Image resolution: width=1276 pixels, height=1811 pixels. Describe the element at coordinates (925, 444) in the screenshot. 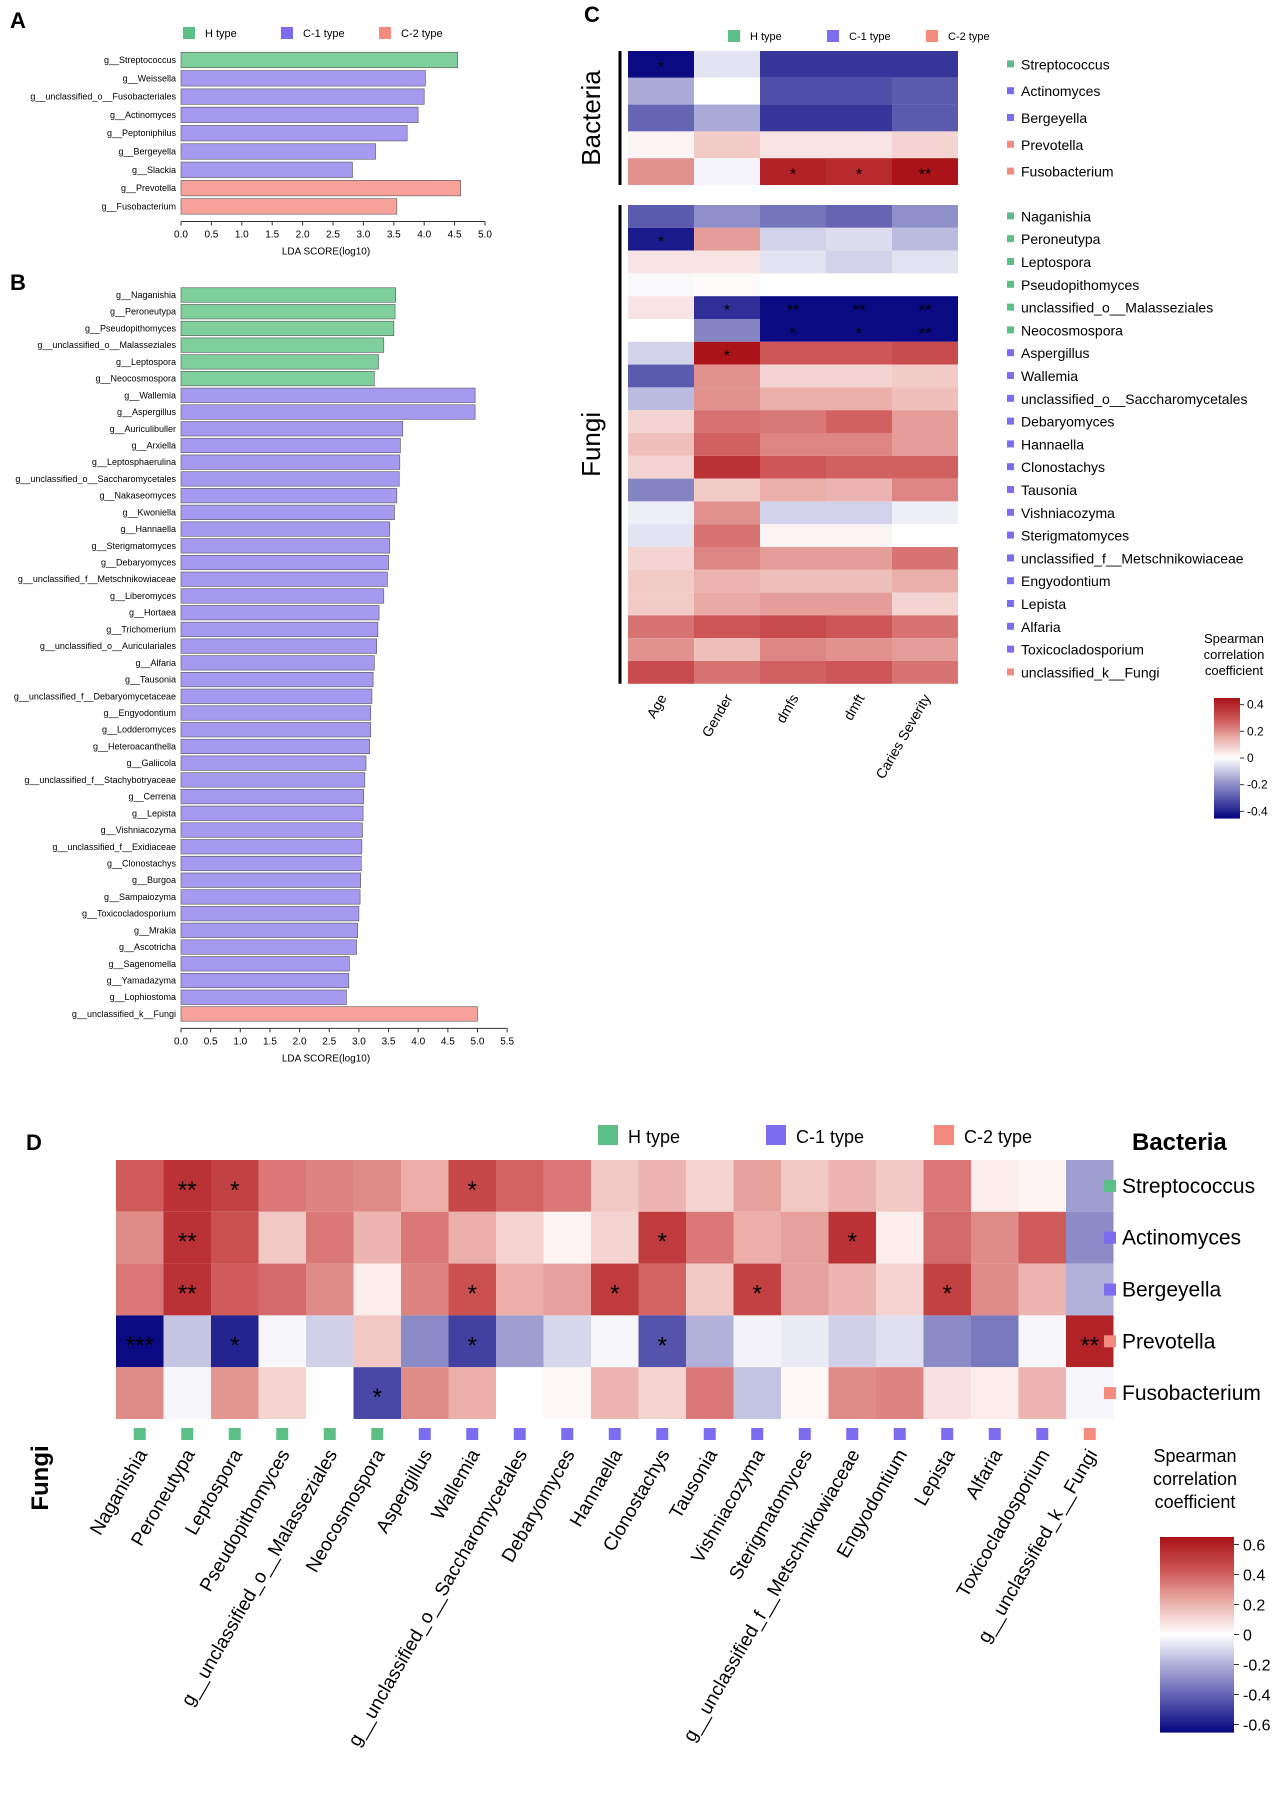

I see `cell-fungi-Hannaella-Caries Severity` at that location.